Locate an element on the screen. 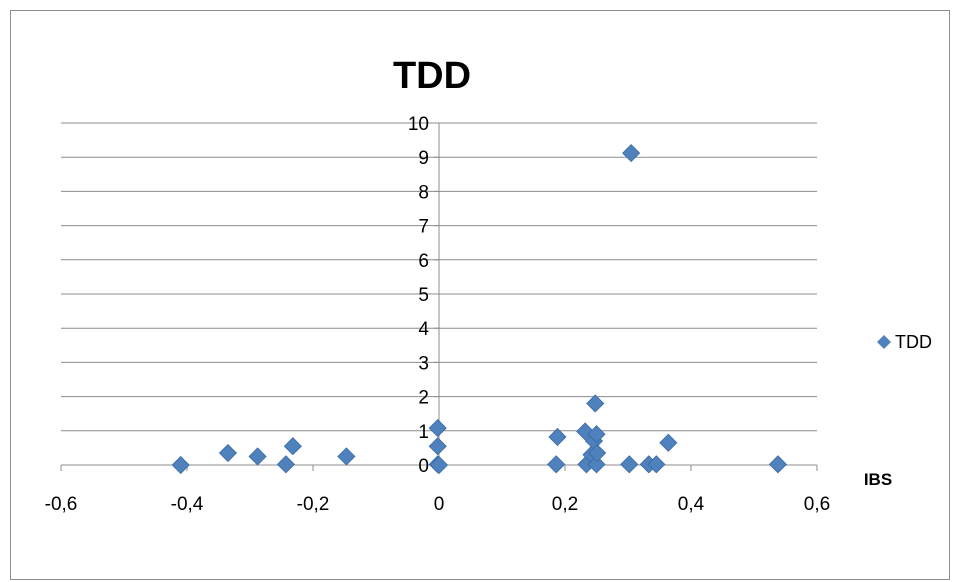  legend-marker-tdd is located at coordinates (884, 342).